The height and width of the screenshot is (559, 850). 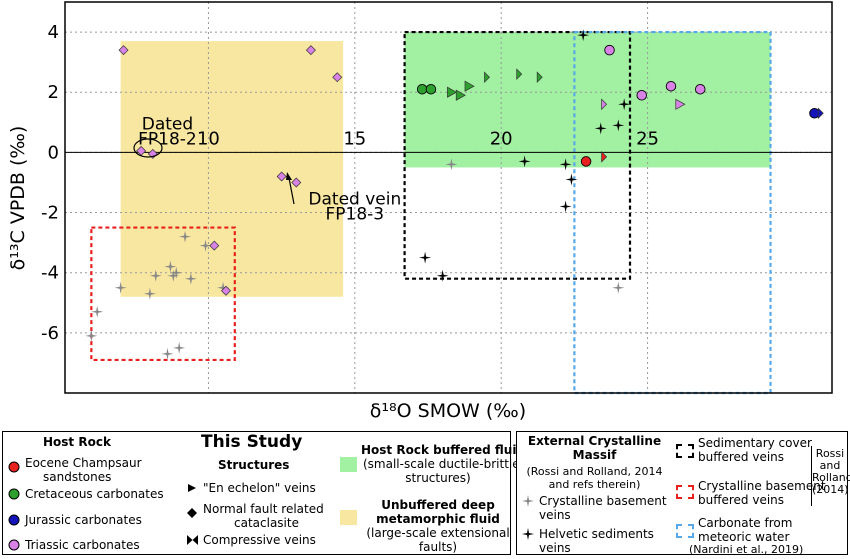 I want to click on x-tick-label-0: 10, so click(x=208, y=138).